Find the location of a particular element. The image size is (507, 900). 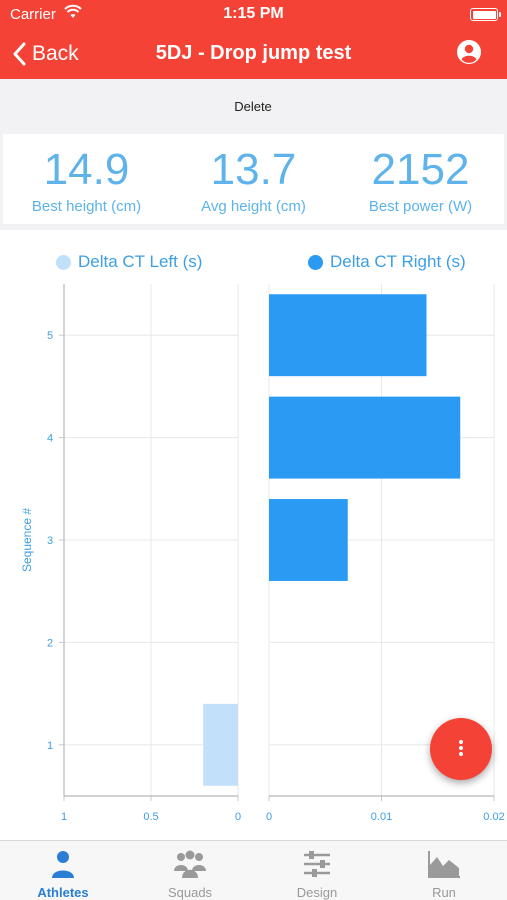

y-tick-label: 2 is located at coordinates (50, 643).